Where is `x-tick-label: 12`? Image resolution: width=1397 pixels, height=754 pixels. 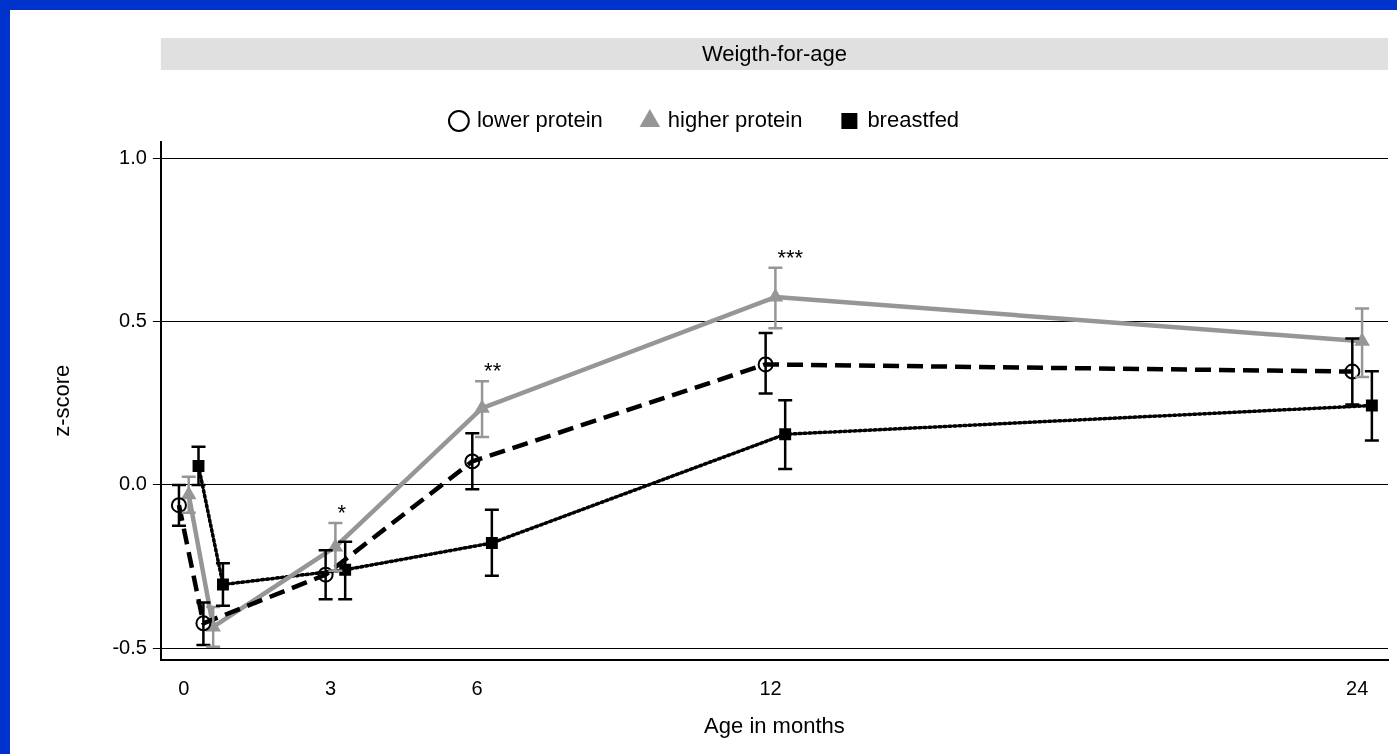
x-tick-label: 12 is located at coordinates (770, 688).